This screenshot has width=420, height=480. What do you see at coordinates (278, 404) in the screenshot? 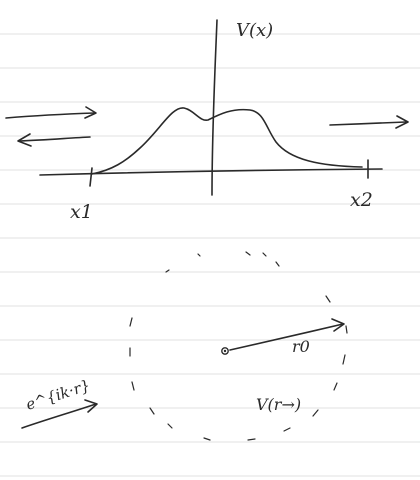
I see `scattering-potential-label: V(r→)` at bounding box center [278, 404].